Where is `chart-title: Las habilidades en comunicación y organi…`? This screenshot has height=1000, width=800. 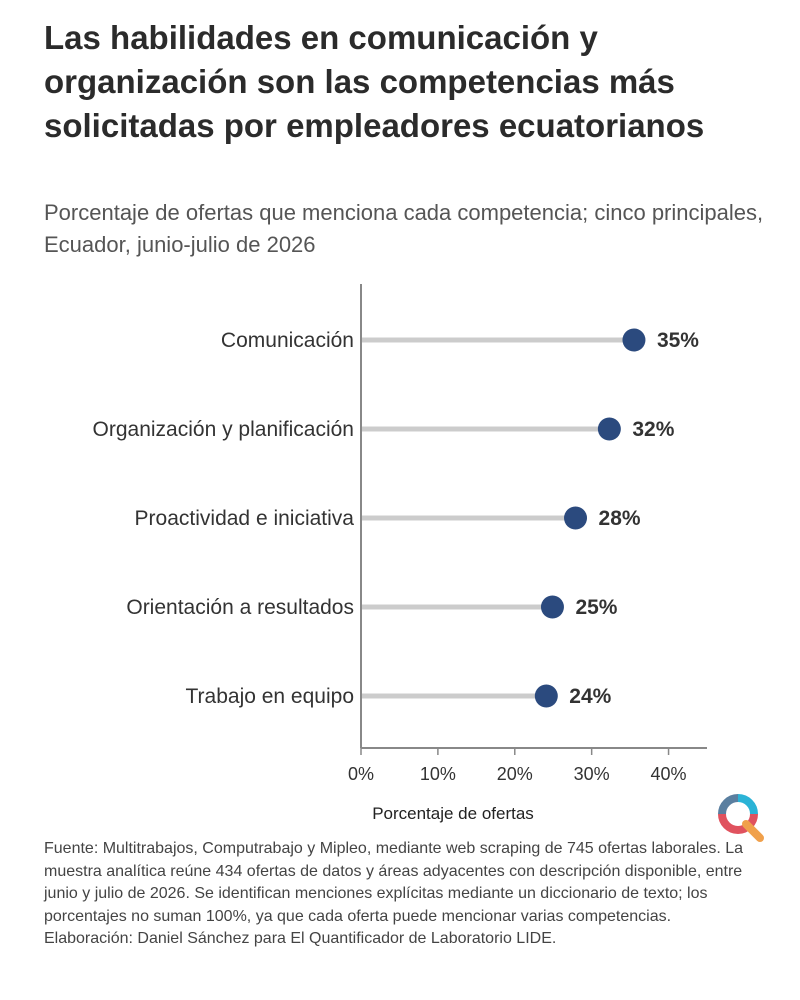 chart-title: Las habilidades en comunicación y organi… is located at coordinates (374, 81).